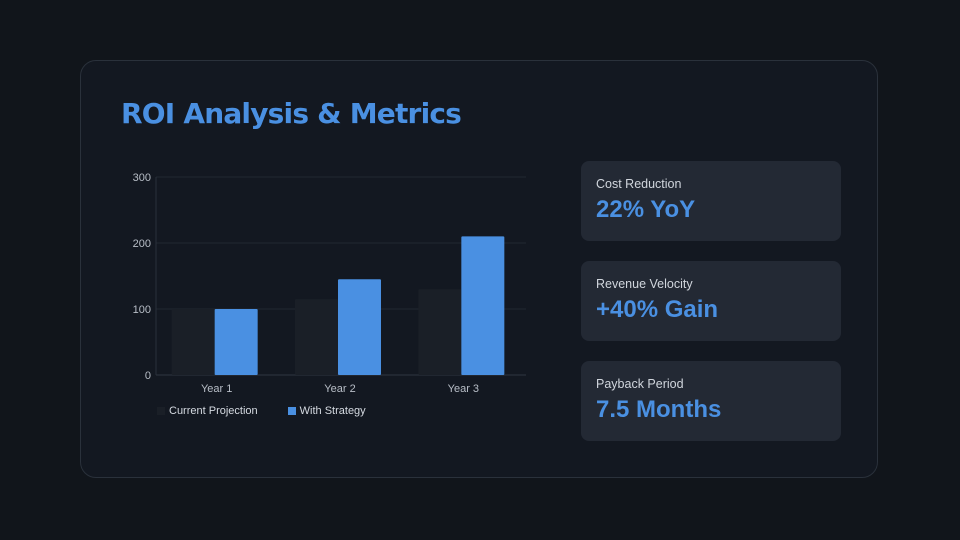  I want to click on metric-label: Revenue Velocity, so click(644, 284).